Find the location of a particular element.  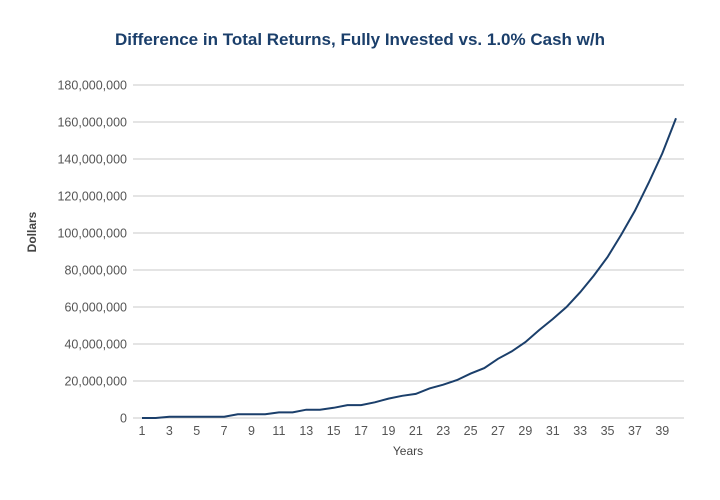

y-tick-label: 0 is located at coordinates (123, 419).